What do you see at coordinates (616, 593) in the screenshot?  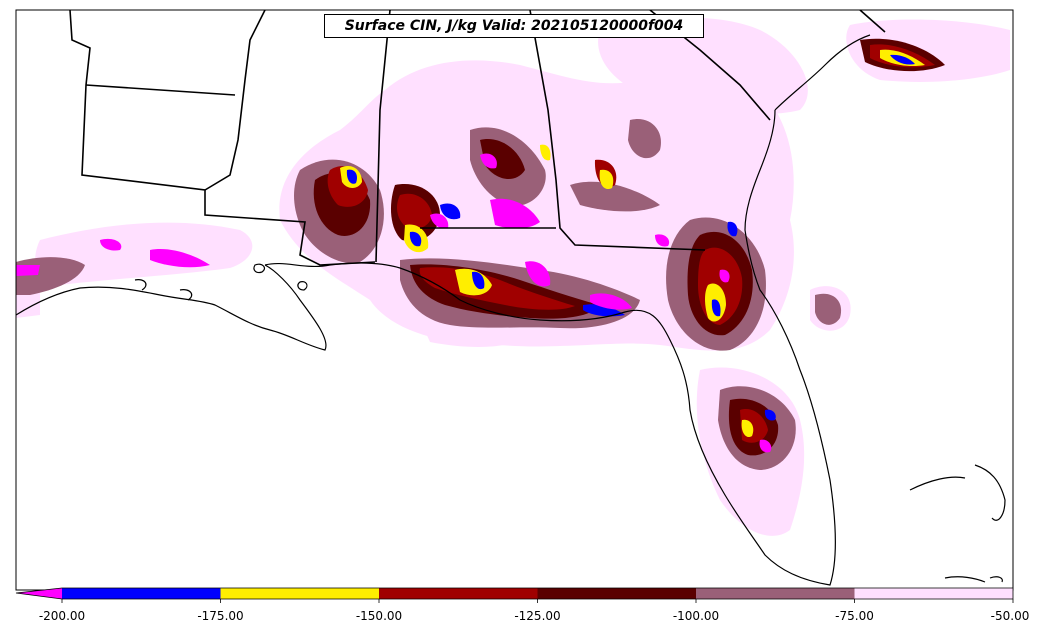 I see `colorbar-segment-dark-red` at bounding box center [616, 593].